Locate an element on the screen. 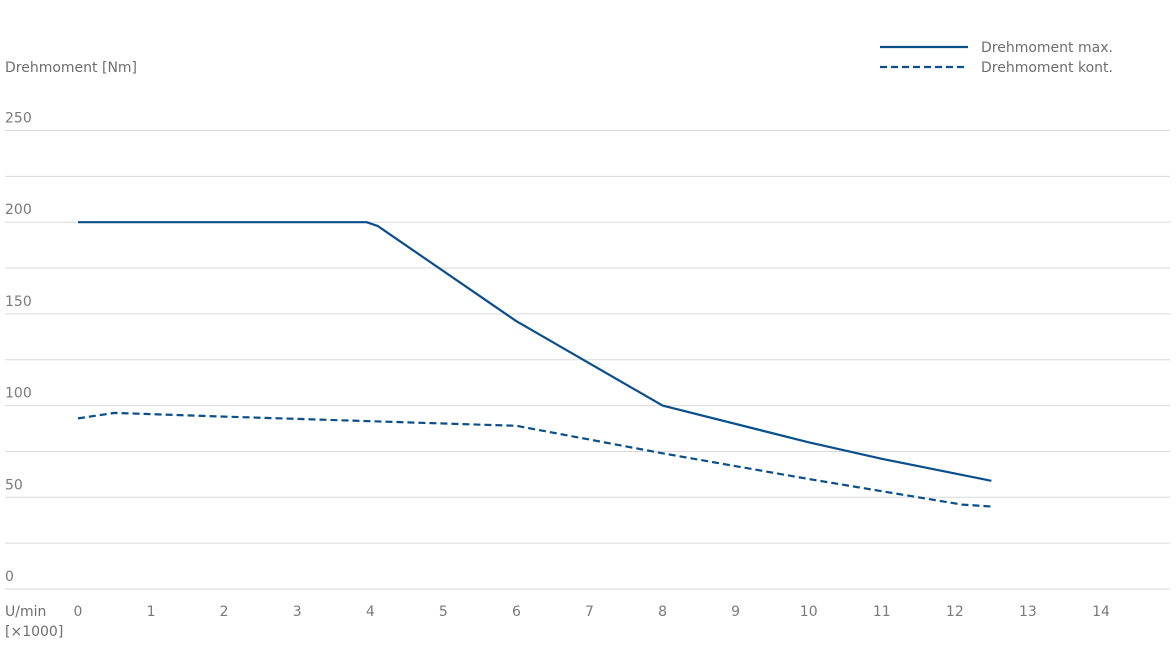 The image size is (1176, 662). x-tick-label: 6 is located at coordinates (516, 612).